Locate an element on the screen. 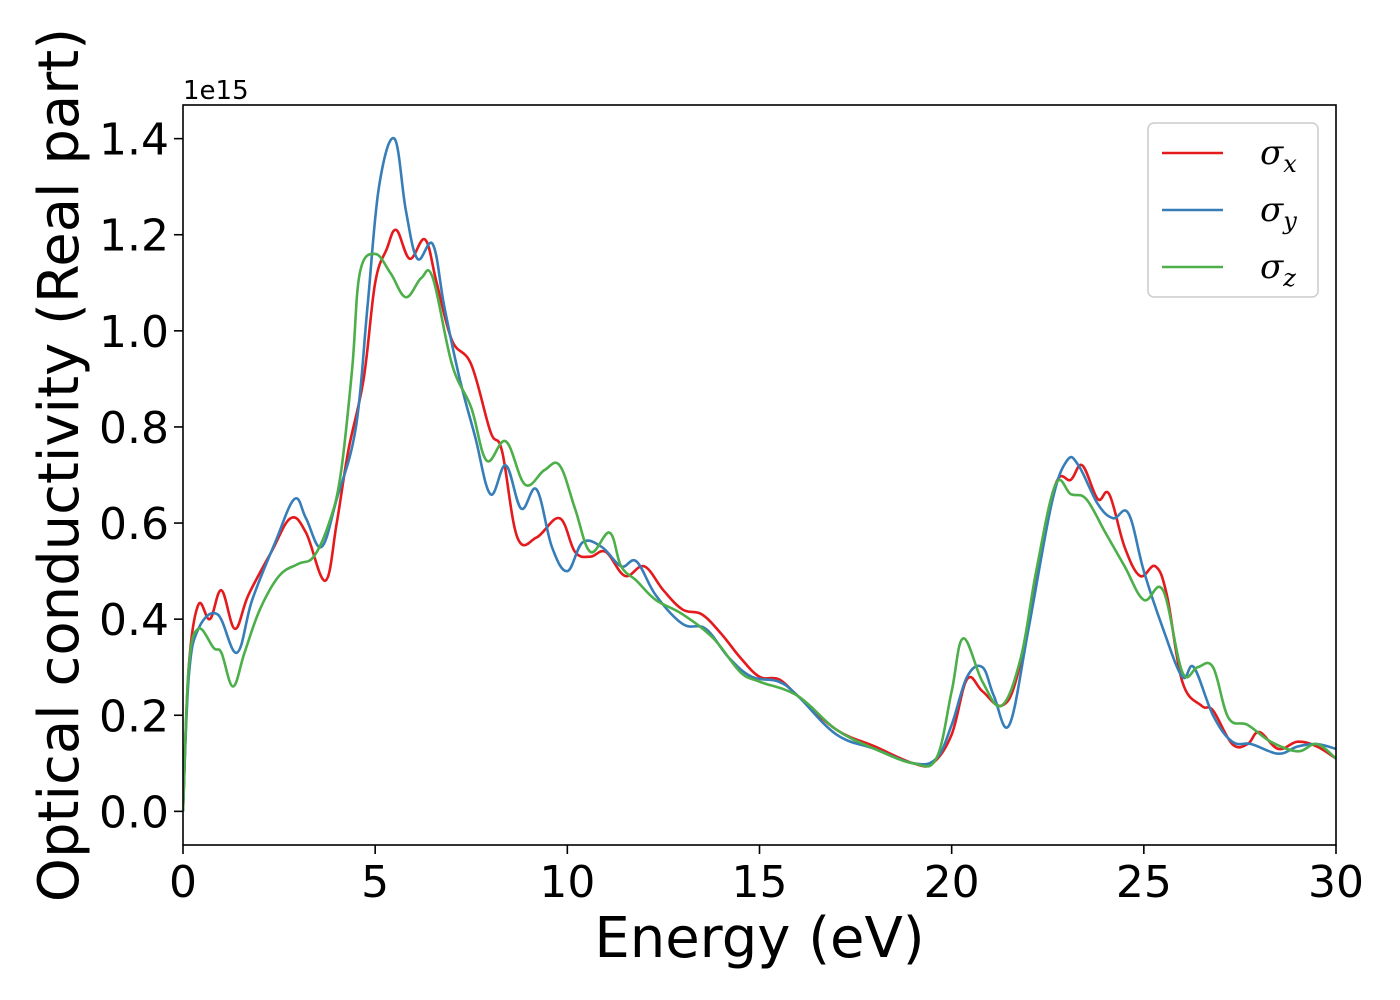 The image size is (1400, 1000). y-tick-label: 1.4 is located at coordinates (134, 140).